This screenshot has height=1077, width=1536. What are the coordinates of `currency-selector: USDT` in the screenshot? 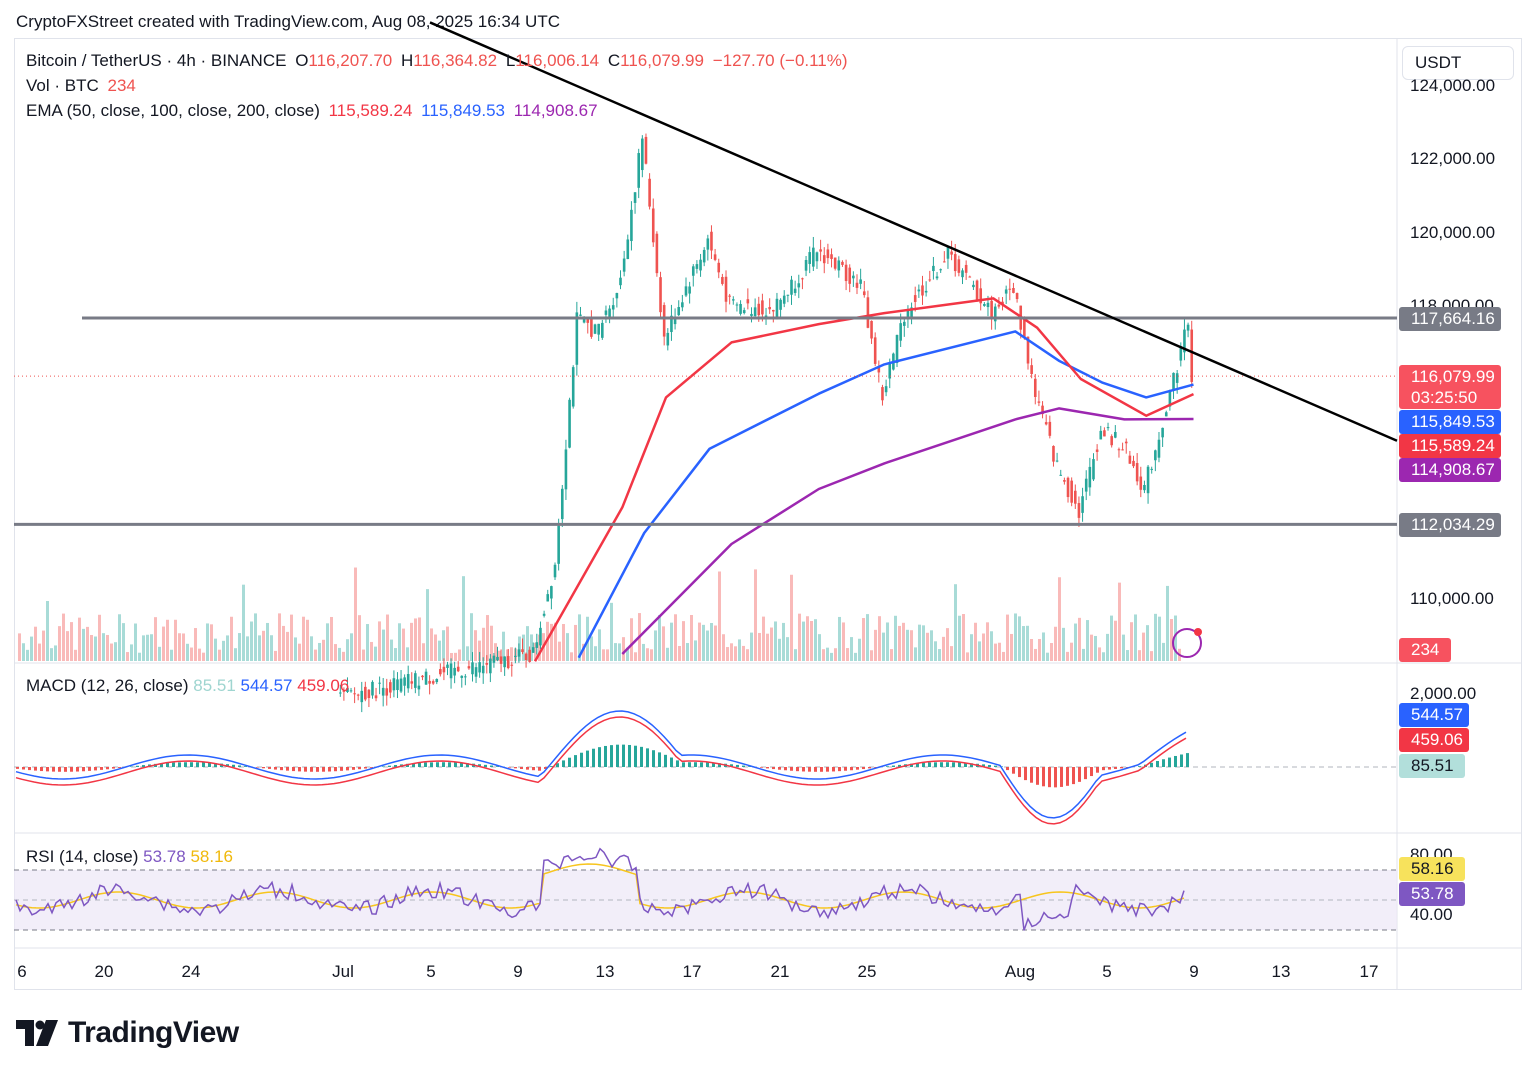 It's located at (1458, 63).